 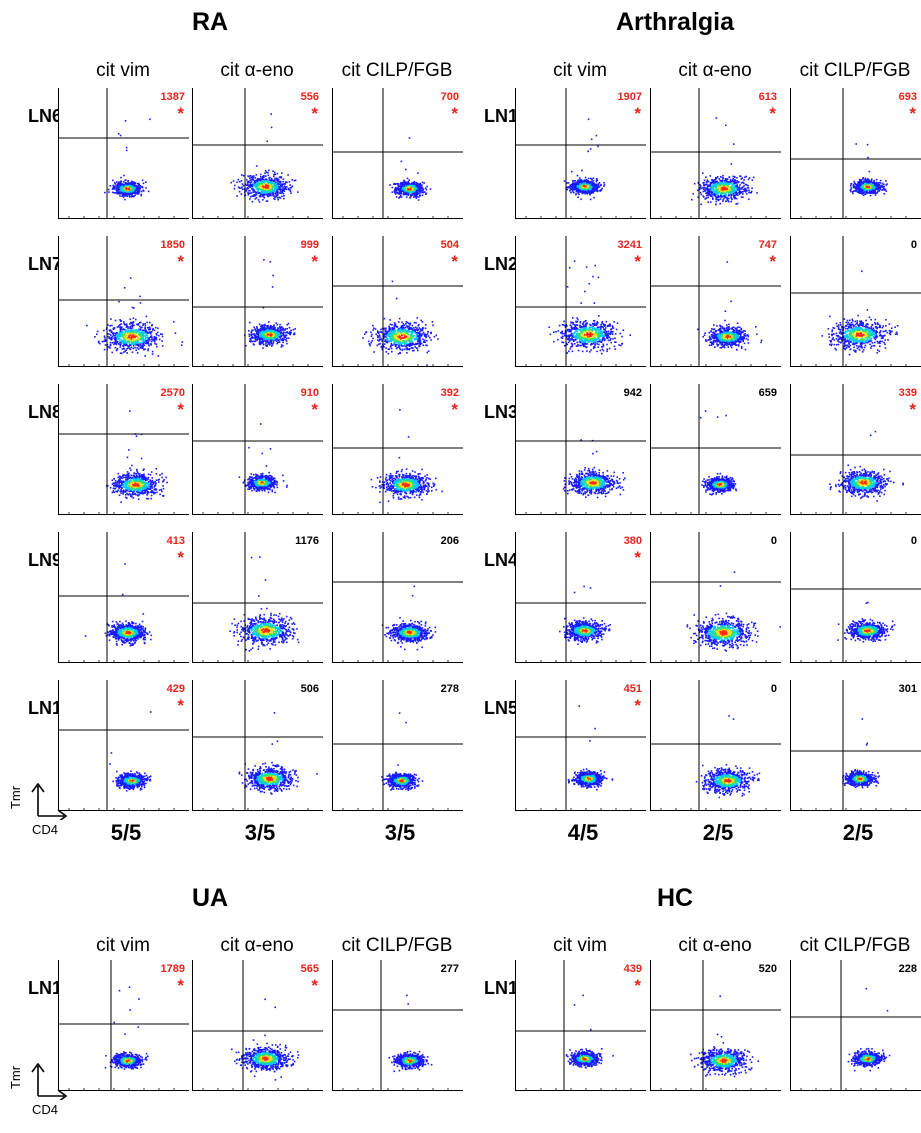 What do you see at coordinates (397, 301) in the screenshot?
I see `plot-panel: 504 *` at bounding box center [397, 301].